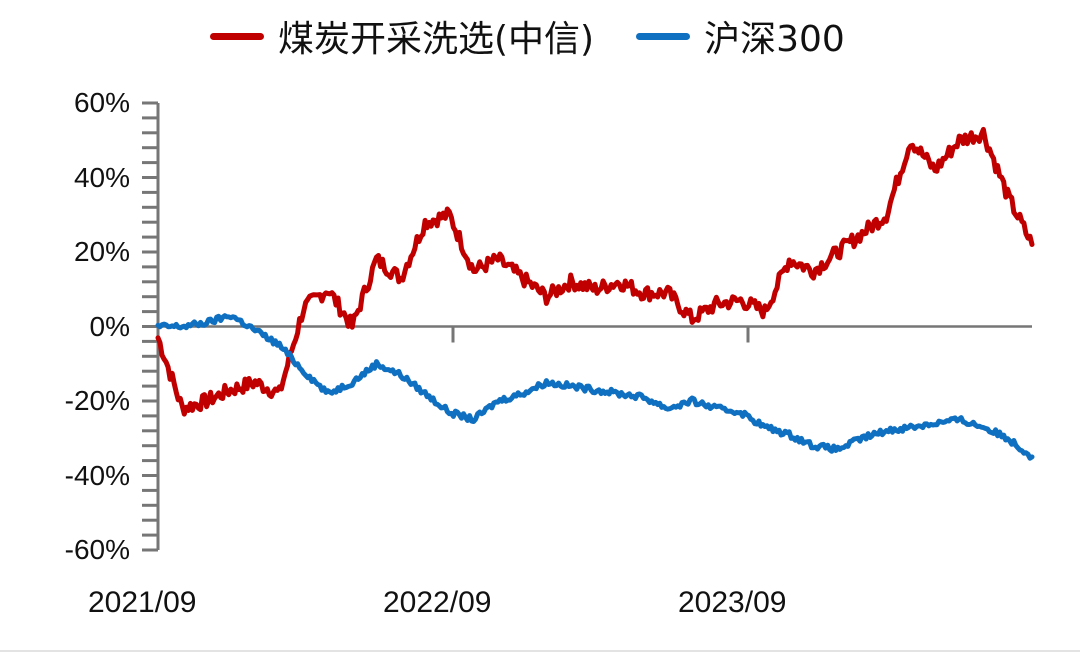  What do you see at coordinates (109, 326) in the screenshot?
I see `y-tick-label: 0%` at bounding box center [109, 326].